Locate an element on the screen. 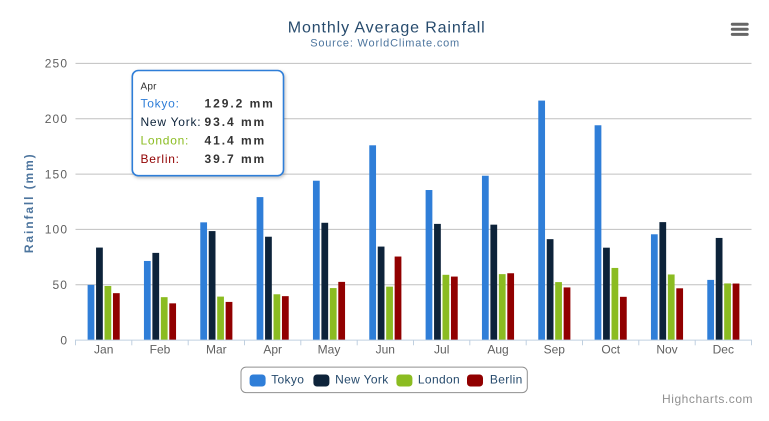 This screenshot has width=769, height=421. svg-text: 0 is located at coordinates (64, 340).